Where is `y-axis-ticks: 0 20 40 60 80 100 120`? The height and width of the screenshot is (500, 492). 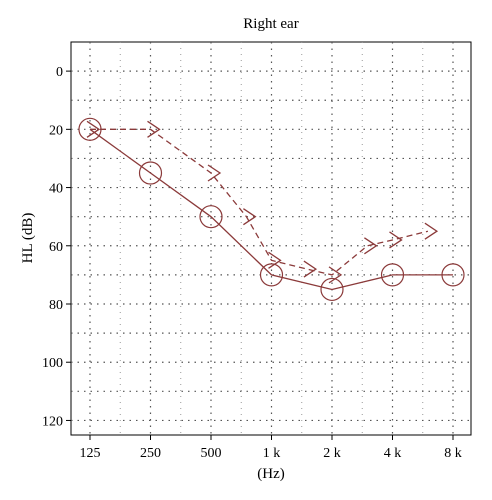
y-axis-ticks: 0 20 40 60 80 100 120 is located at coordinates (56, 247).